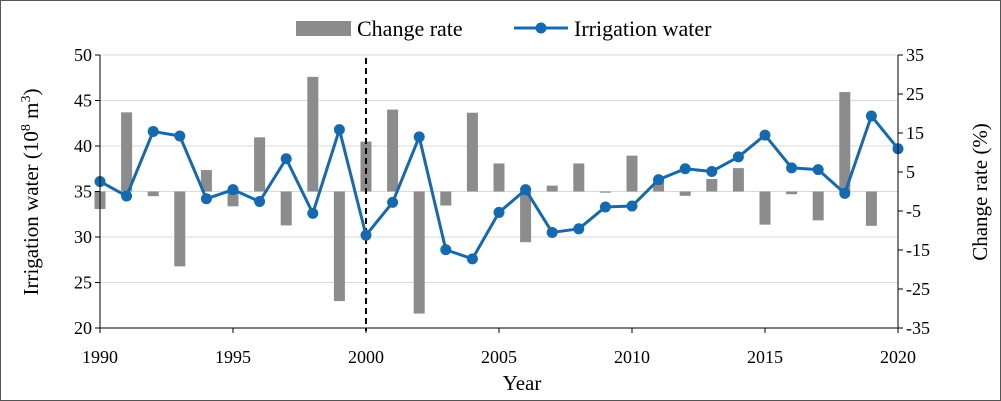 This screenshot has height=401, width=1001. I want to click on y-left-tick-label: 45, so click(83, 101).